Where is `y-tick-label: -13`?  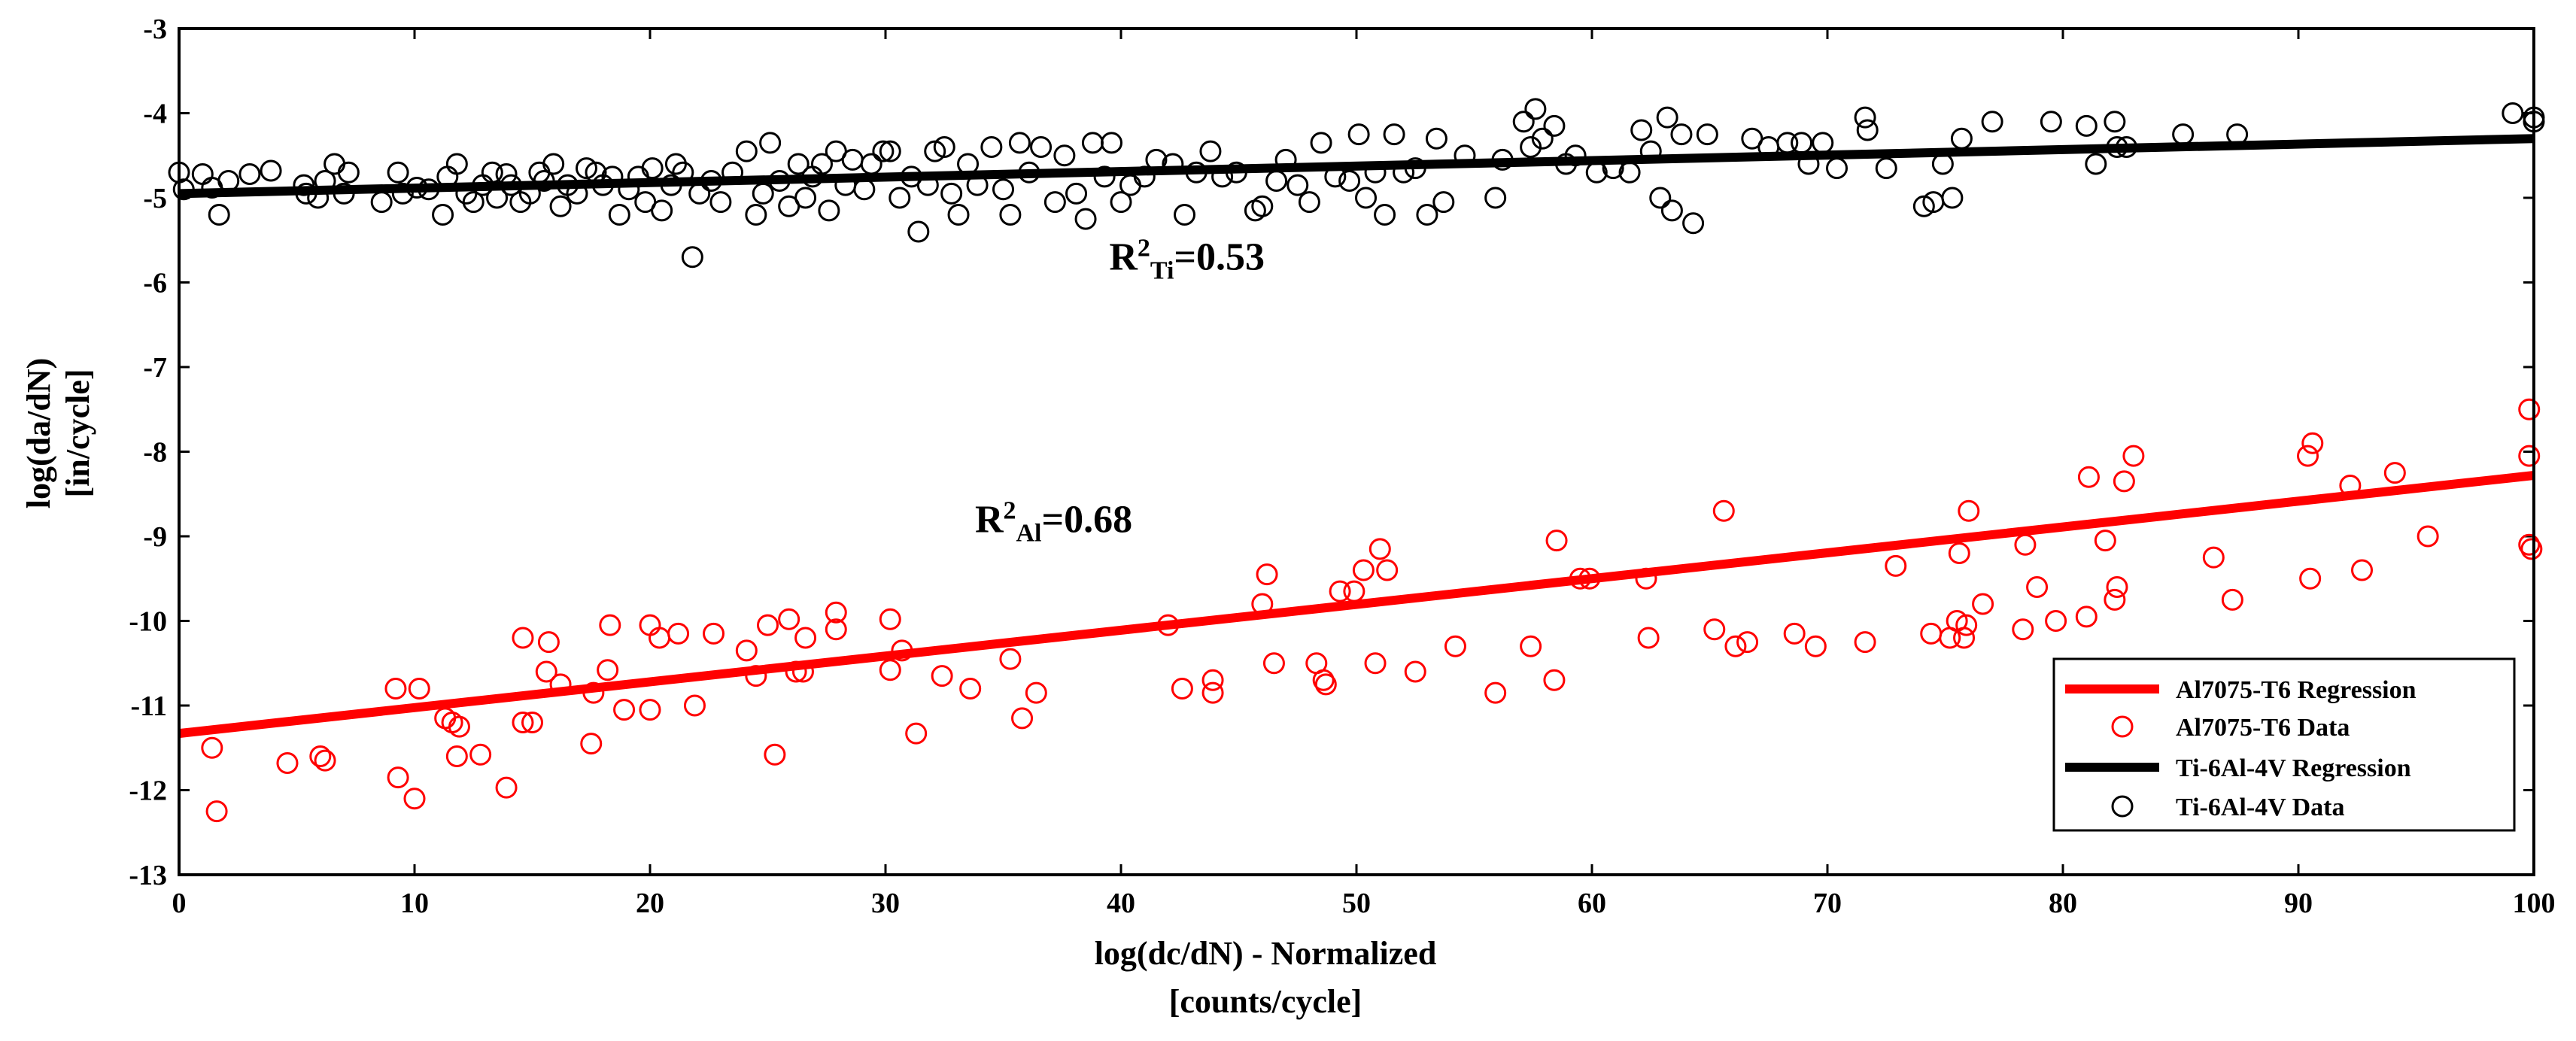
y-tick-label: -13 is located at coordinates (148, 875).